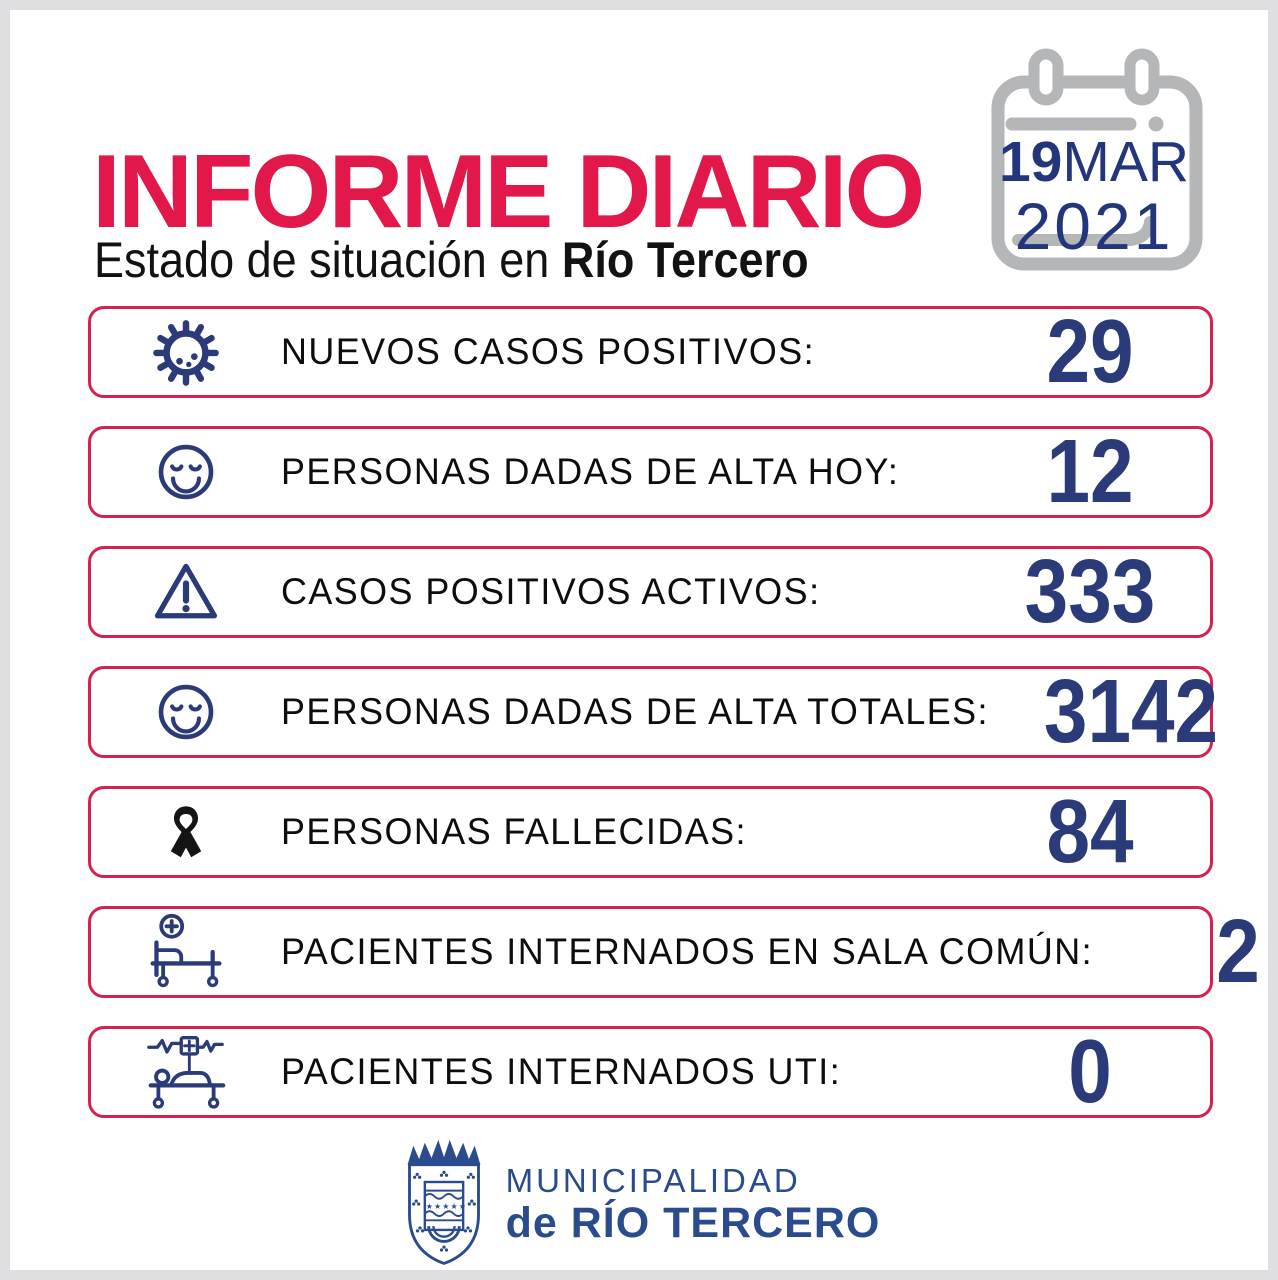  I want to click on calendar-icon, so click(1097, 159).